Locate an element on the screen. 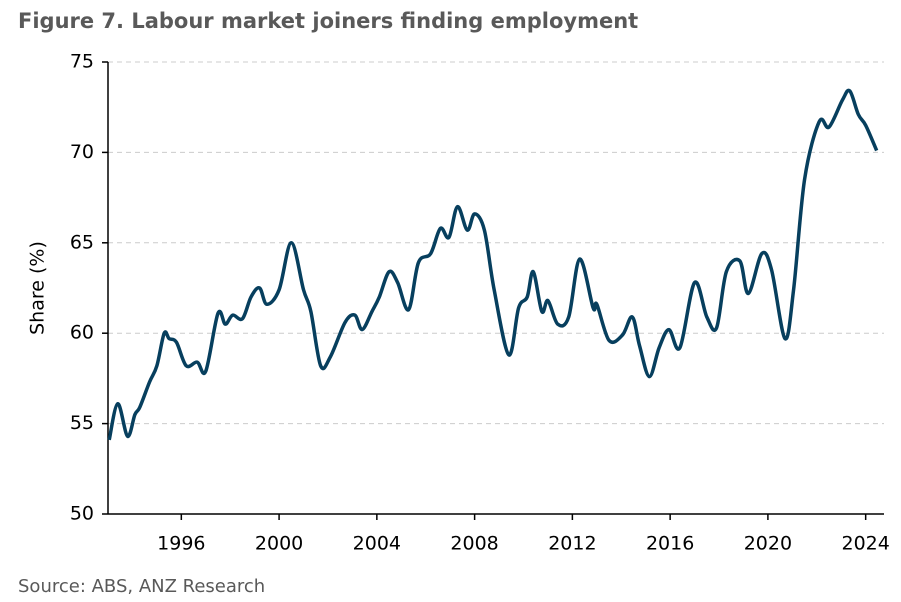 The width and height of the screenshot is (901, 602). x-tick-label: 2016 is located at coordinates (670, 544).